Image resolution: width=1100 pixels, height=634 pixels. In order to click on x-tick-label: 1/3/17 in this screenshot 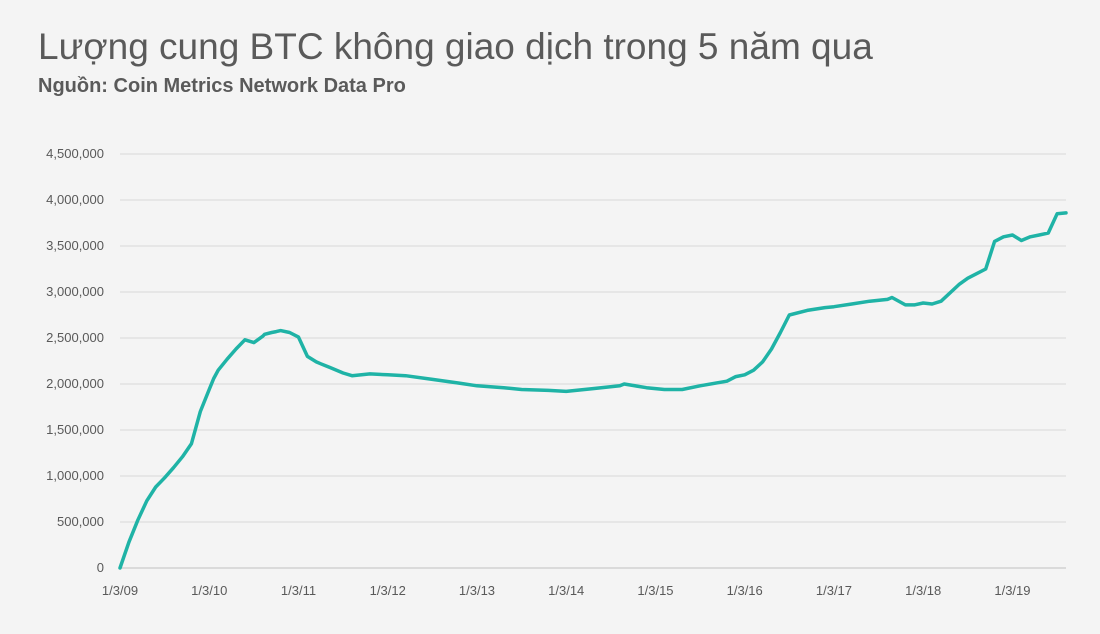, I will do `click(834, 590)`.